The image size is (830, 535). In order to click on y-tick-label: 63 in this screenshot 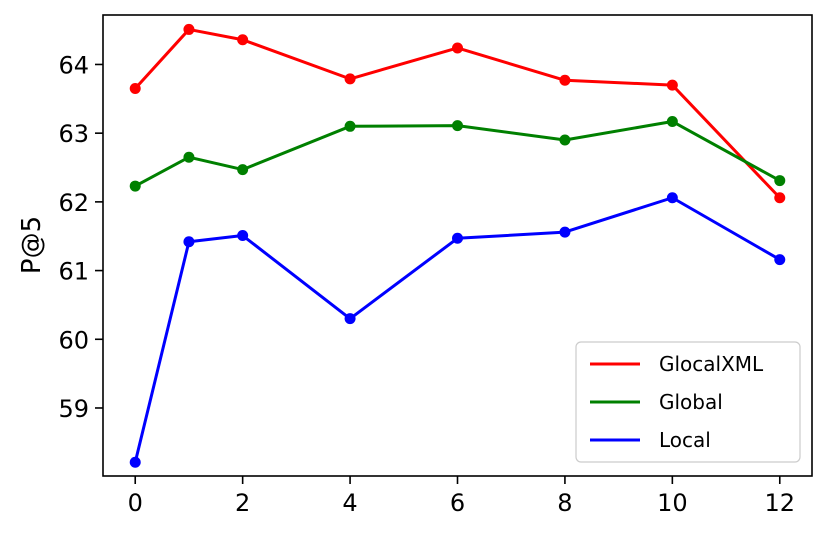, I will do `click(73, 134)`.